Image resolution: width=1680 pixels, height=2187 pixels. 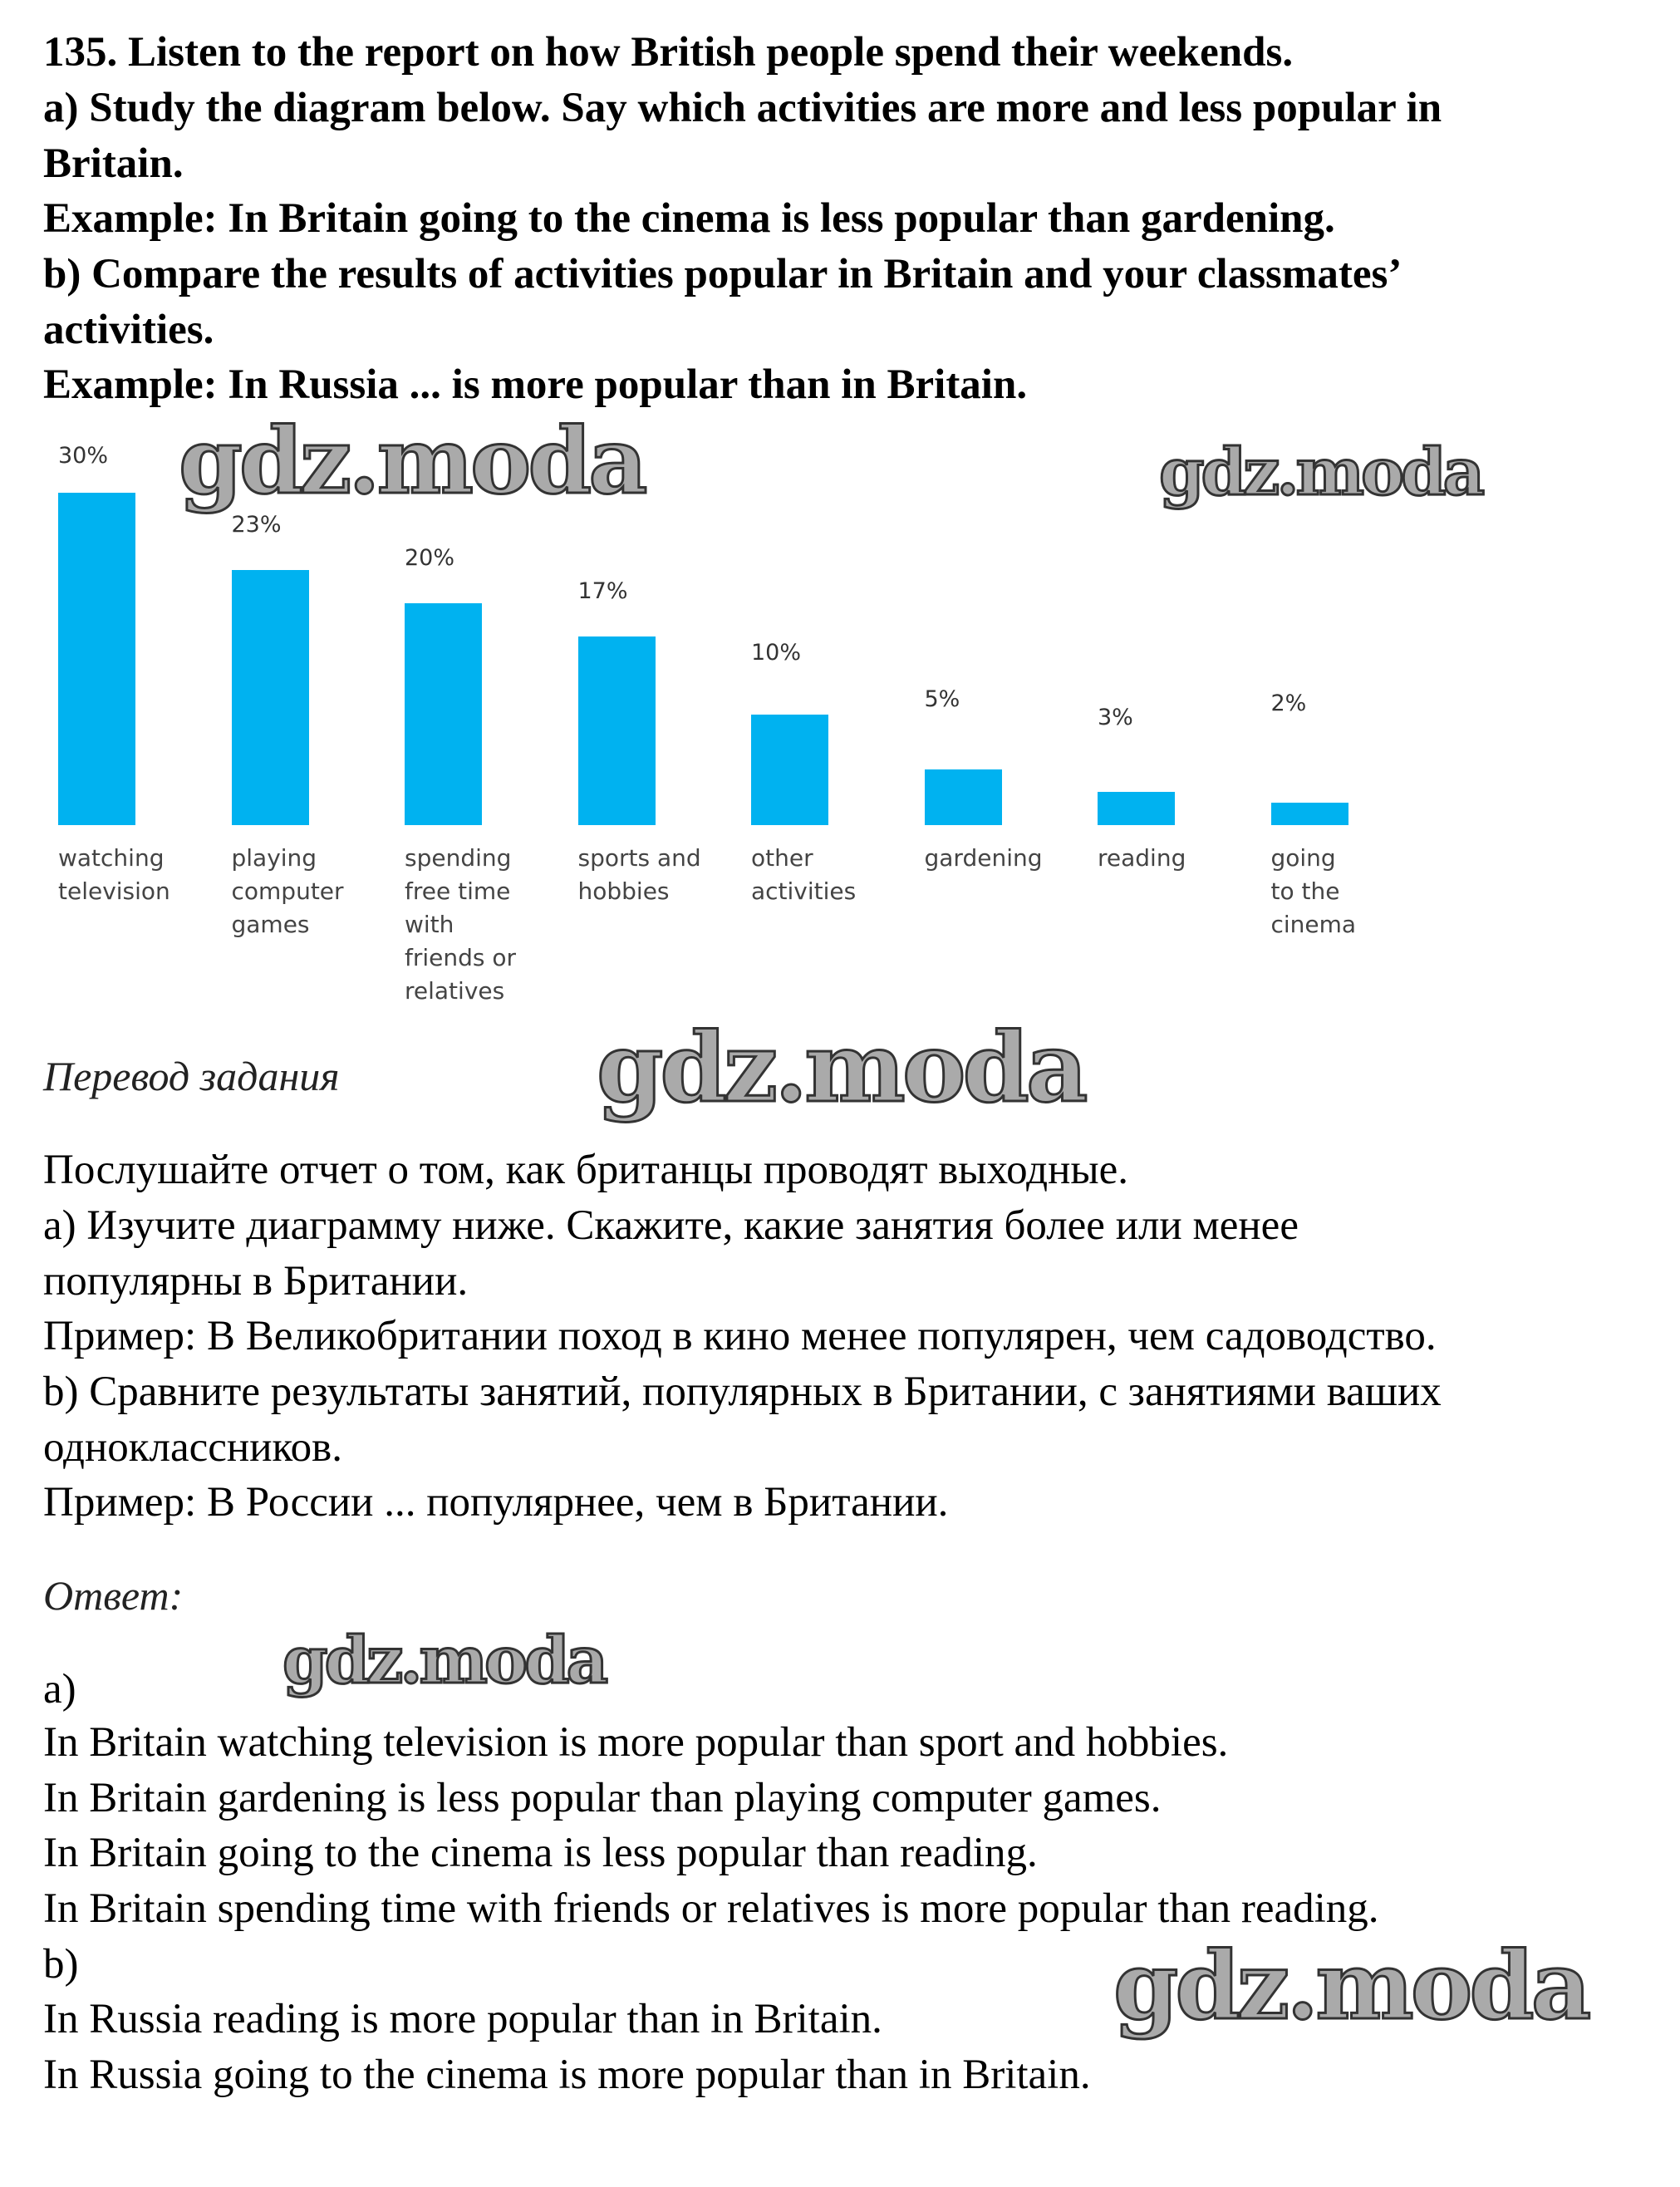 I want to click on translation-line: одноклассников., so click(x=193, y=1447).